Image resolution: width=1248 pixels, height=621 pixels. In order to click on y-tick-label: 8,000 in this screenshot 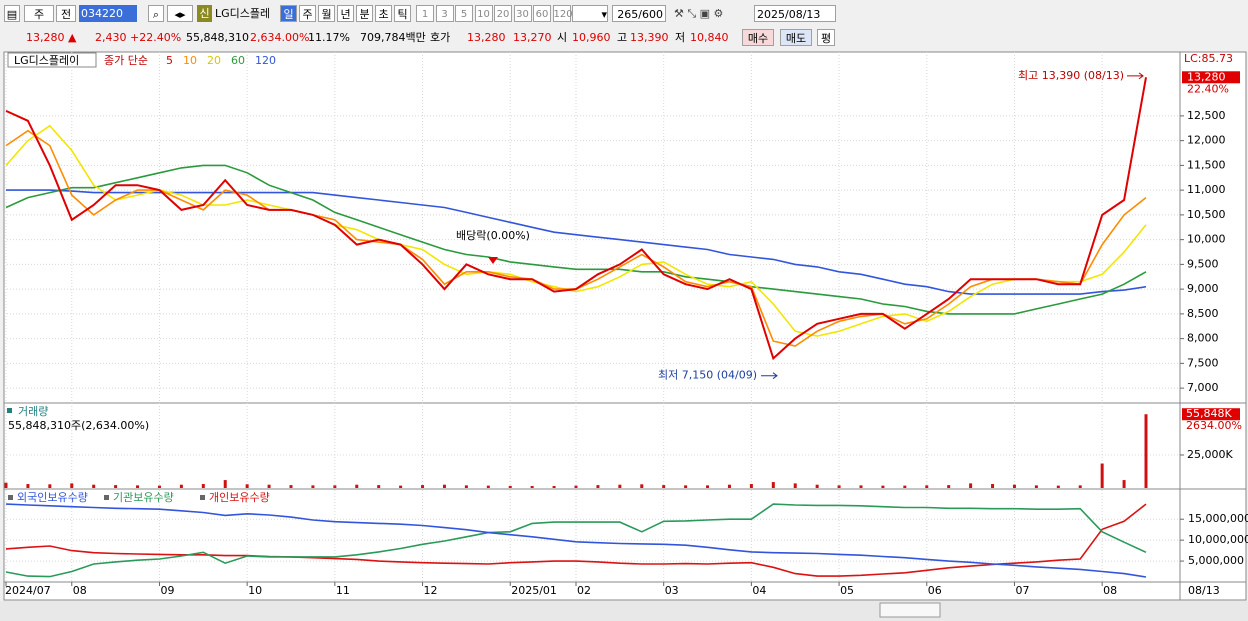, I will do `click(1203, 338)`.